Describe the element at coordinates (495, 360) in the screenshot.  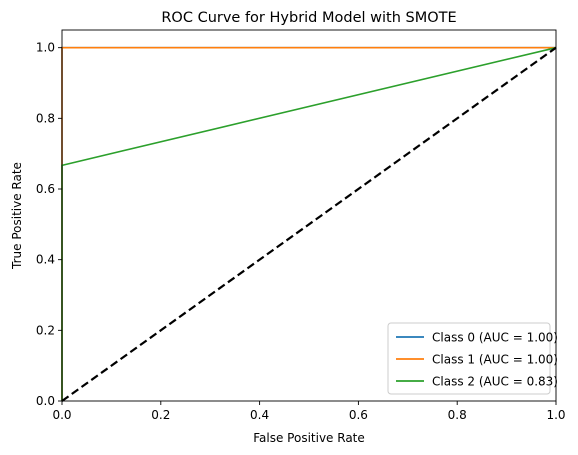
I see `legend-label-class-1: Class 1 (AUC = 1.00)` at that location.